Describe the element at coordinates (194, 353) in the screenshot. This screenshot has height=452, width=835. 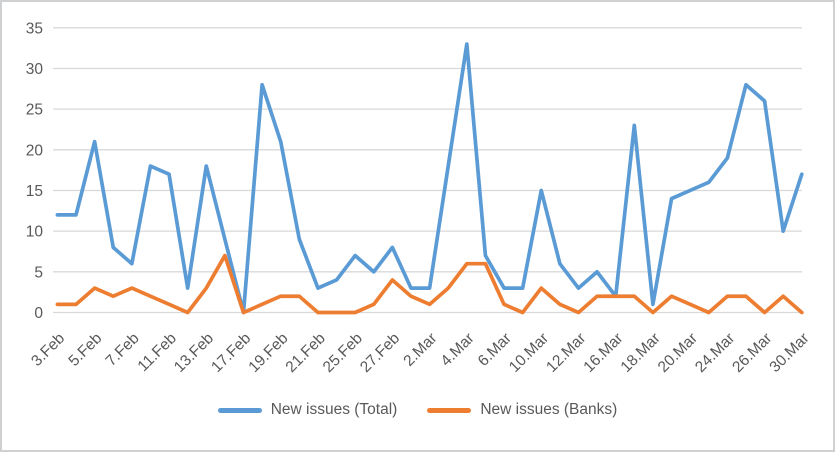
I see `x-axis-tick-label: 13.Feb` at that location.